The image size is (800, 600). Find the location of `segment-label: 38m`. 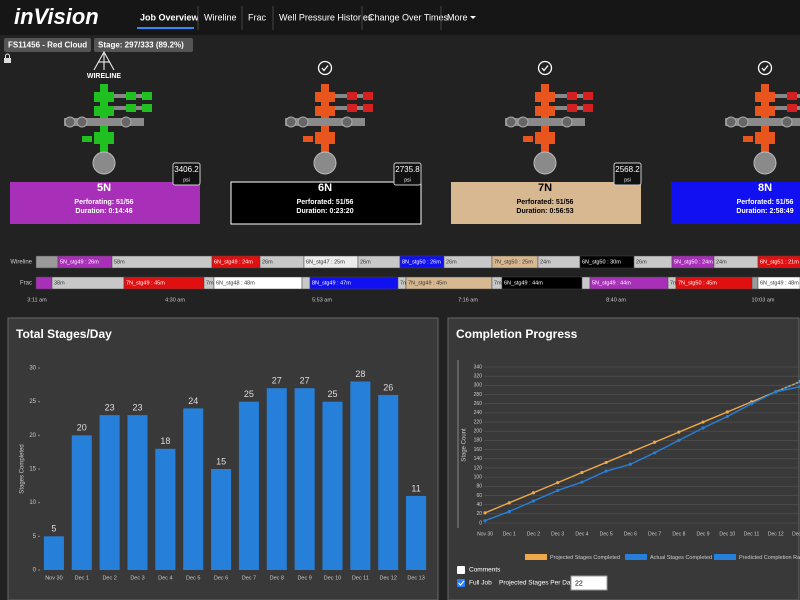

segment-label: 38m is located at coordinates (59, 283).